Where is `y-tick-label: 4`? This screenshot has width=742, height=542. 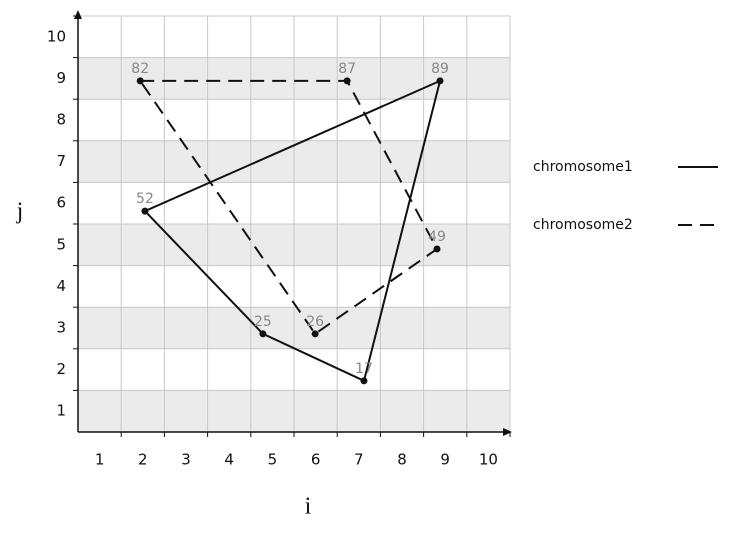 y-tick-label: 4 is located at coordinates (61, 286).